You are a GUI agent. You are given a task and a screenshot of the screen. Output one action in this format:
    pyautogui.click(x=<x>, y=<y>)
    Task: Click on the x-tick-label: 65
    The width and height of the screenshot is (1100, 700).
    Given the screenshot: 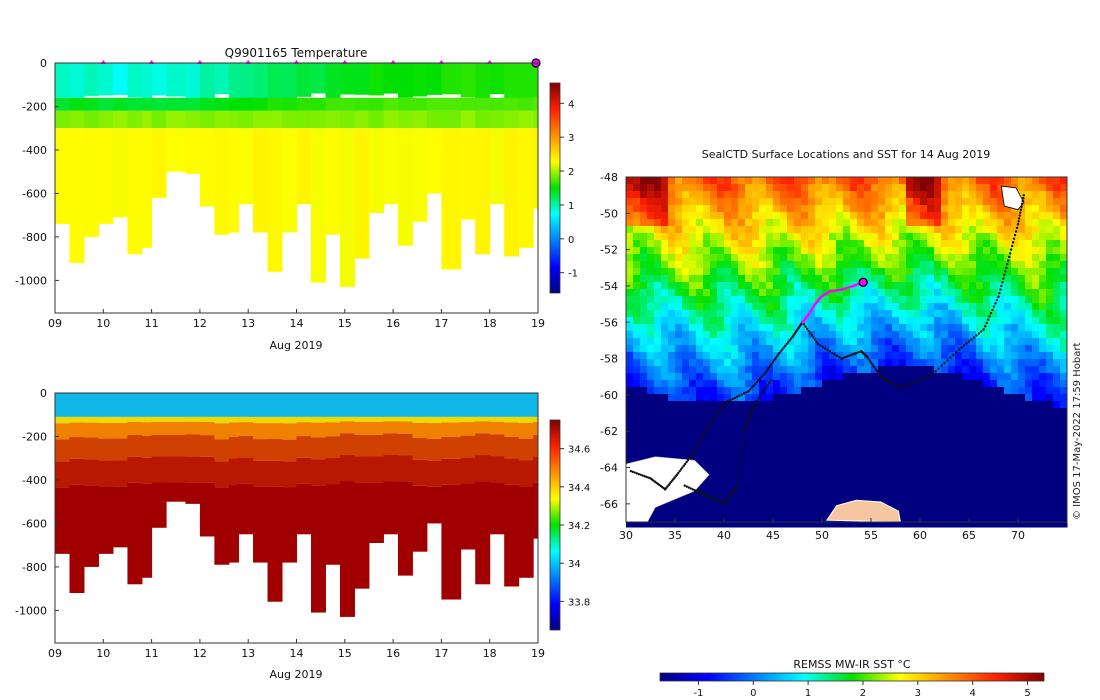 What is the action you would take?
    pyautogui.click(x=969, y=535)
    